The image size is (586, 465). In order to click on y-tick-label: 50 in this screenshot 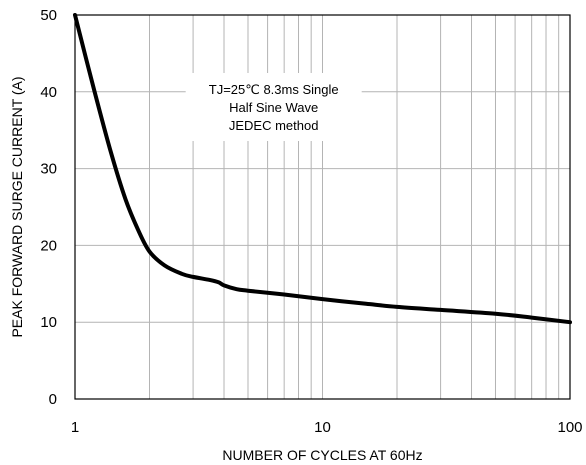, I will do `click(48, 15)`.